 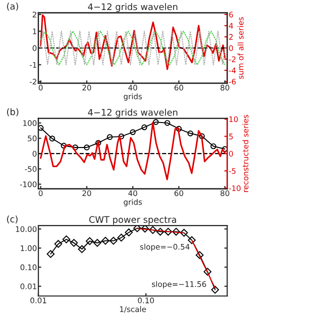 What do you see at coordinates (132, 220) in the screenshot?
I see `chart-title: CWT power spectra` at bounding box center [132, 220].